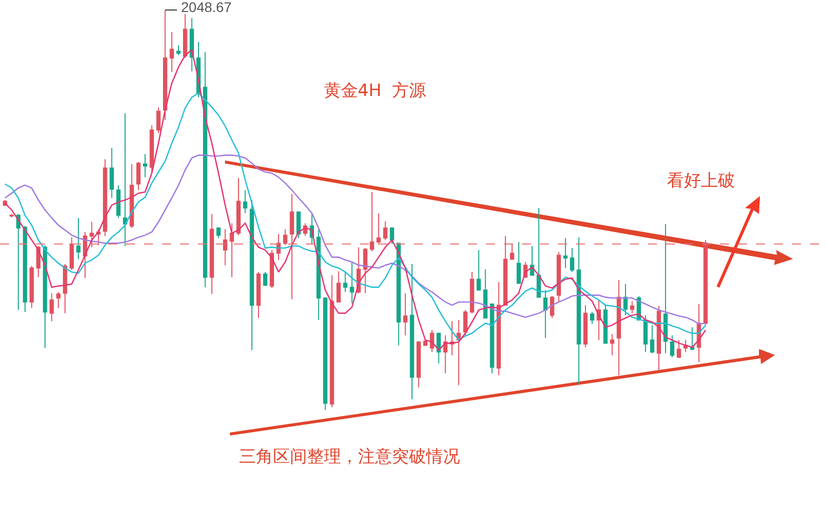 This screenshot has width=827, height=505. I want to click on annotation: 2048.67, so click(206, 7).